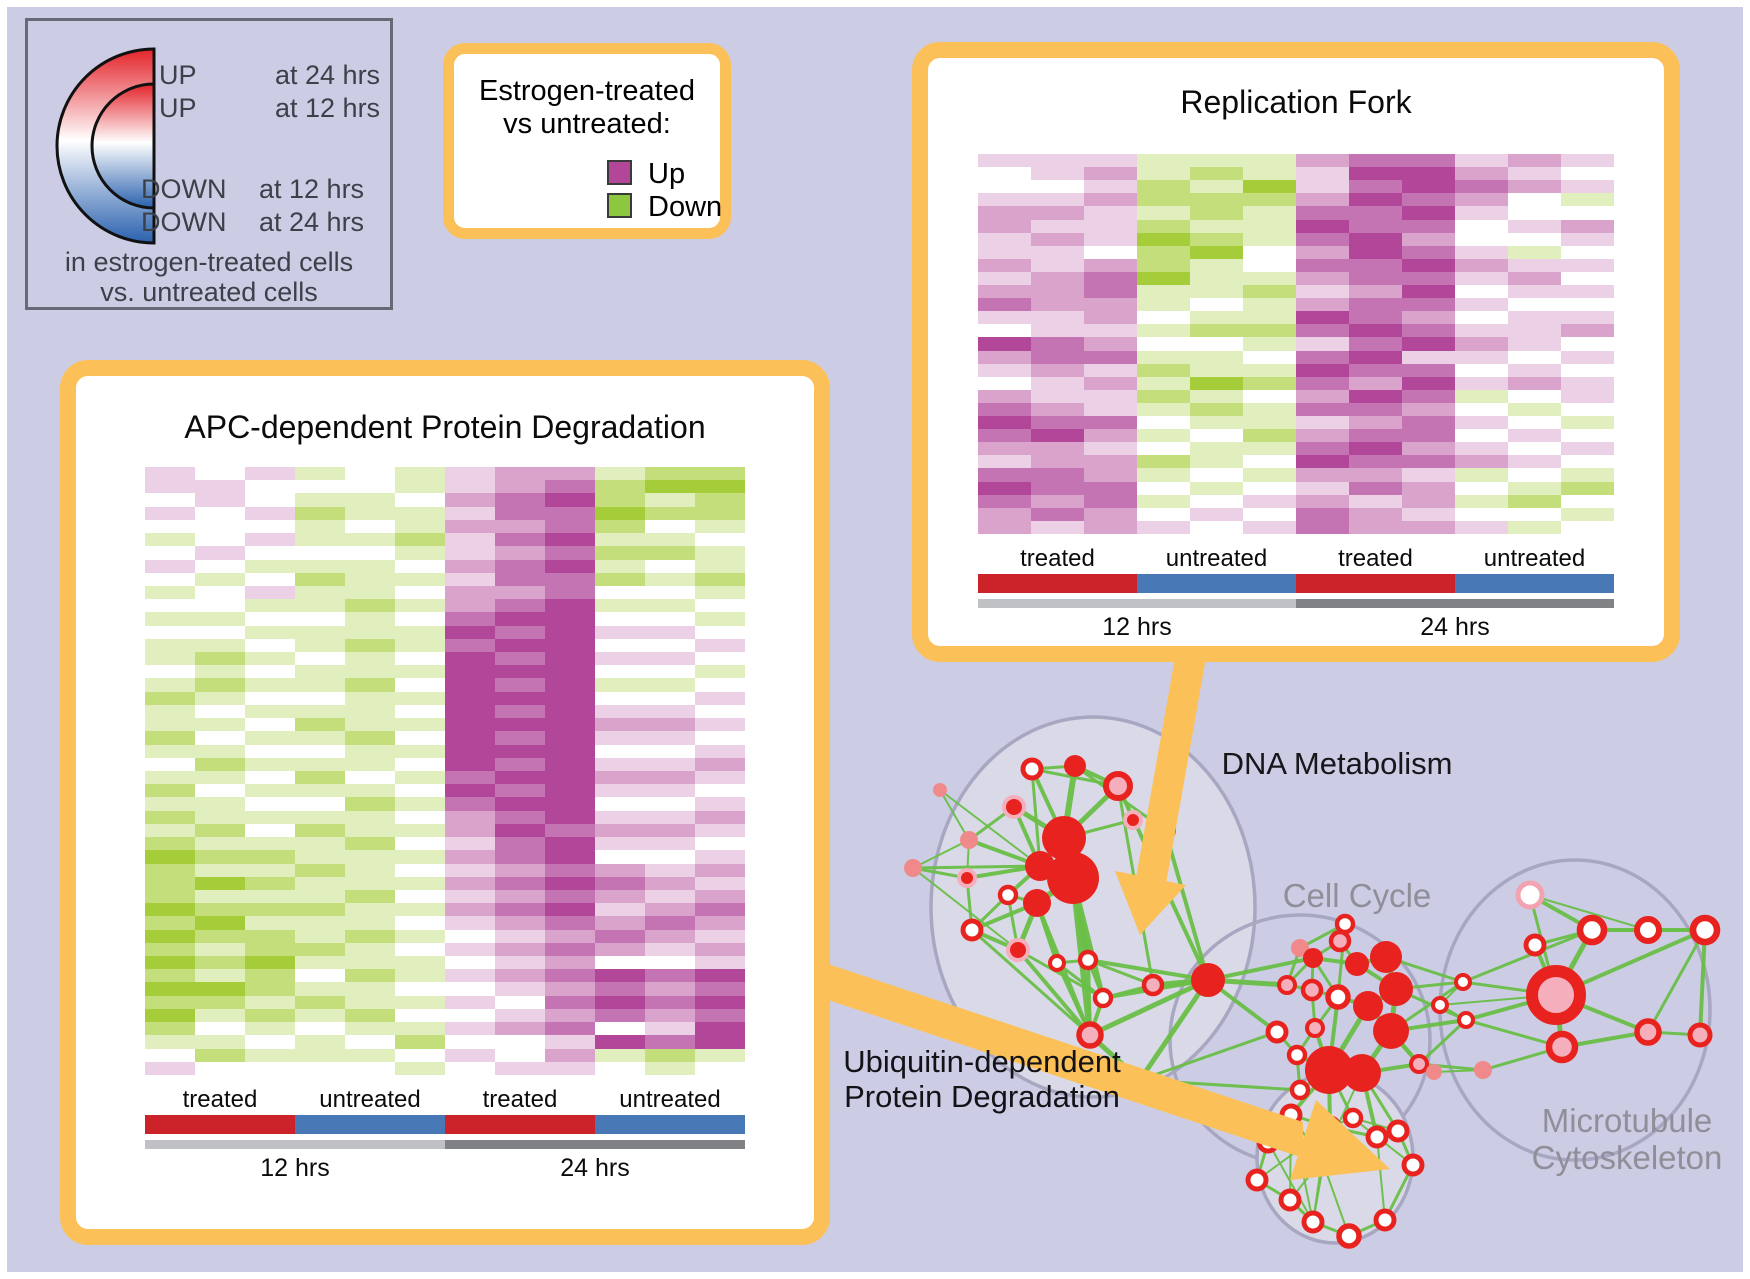 This screenshot has height=1279, width=1750. What do you see at coordinates (587, 141) in the screenshot?
I see `updown-color-key: Estrogen-treated vs untreated: Up Down` at bounding box center [587, 141].